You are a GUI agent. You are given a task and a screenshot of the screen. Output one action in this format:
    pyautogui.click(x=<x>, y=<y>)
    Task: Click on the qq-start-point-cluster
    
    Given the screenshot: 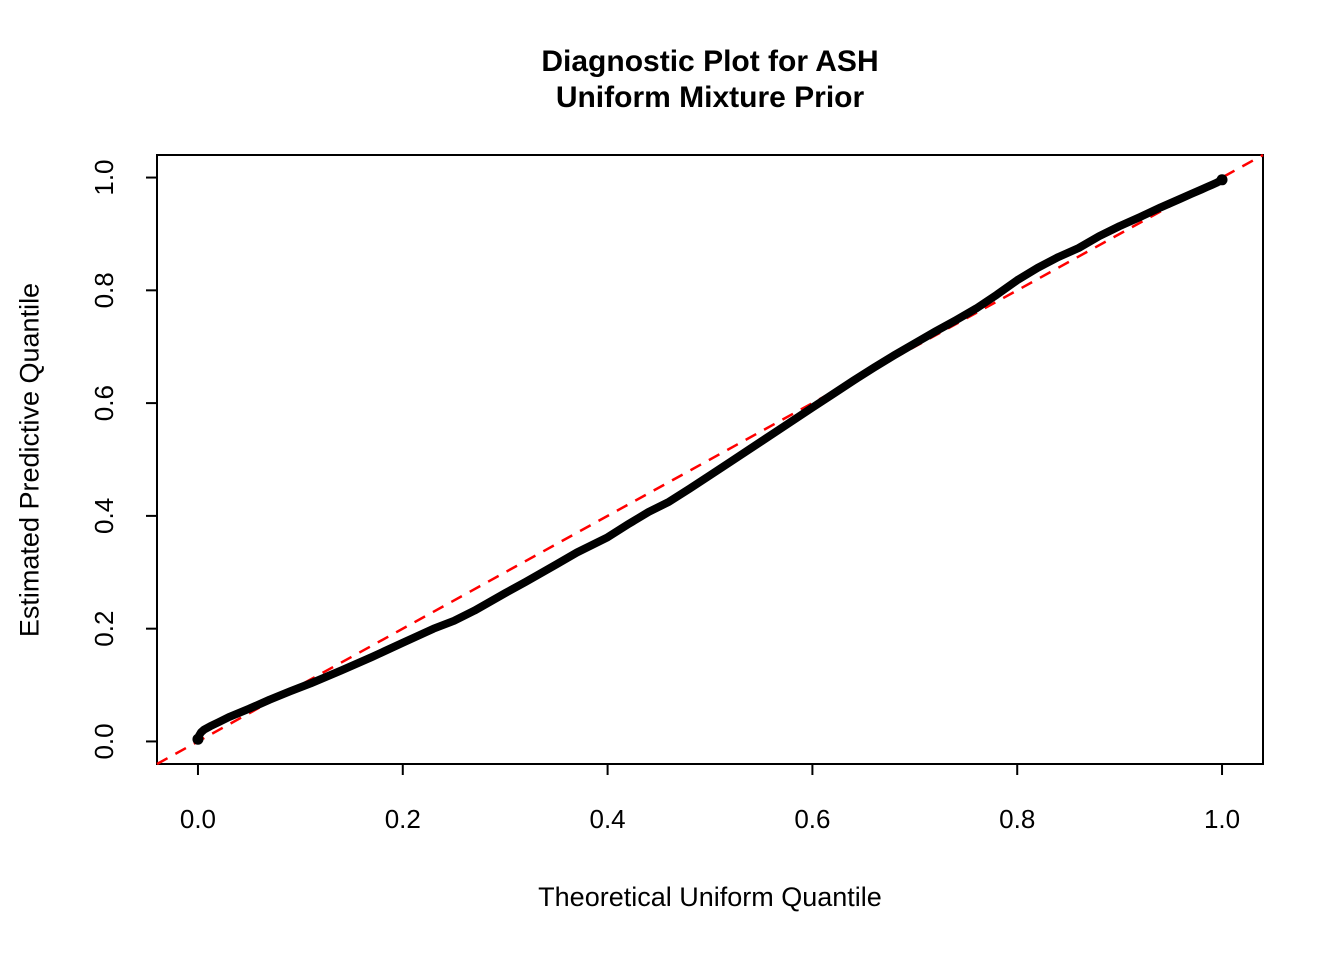 What is the action you would take?
    pyautogui.click(x=198, y=739)
    